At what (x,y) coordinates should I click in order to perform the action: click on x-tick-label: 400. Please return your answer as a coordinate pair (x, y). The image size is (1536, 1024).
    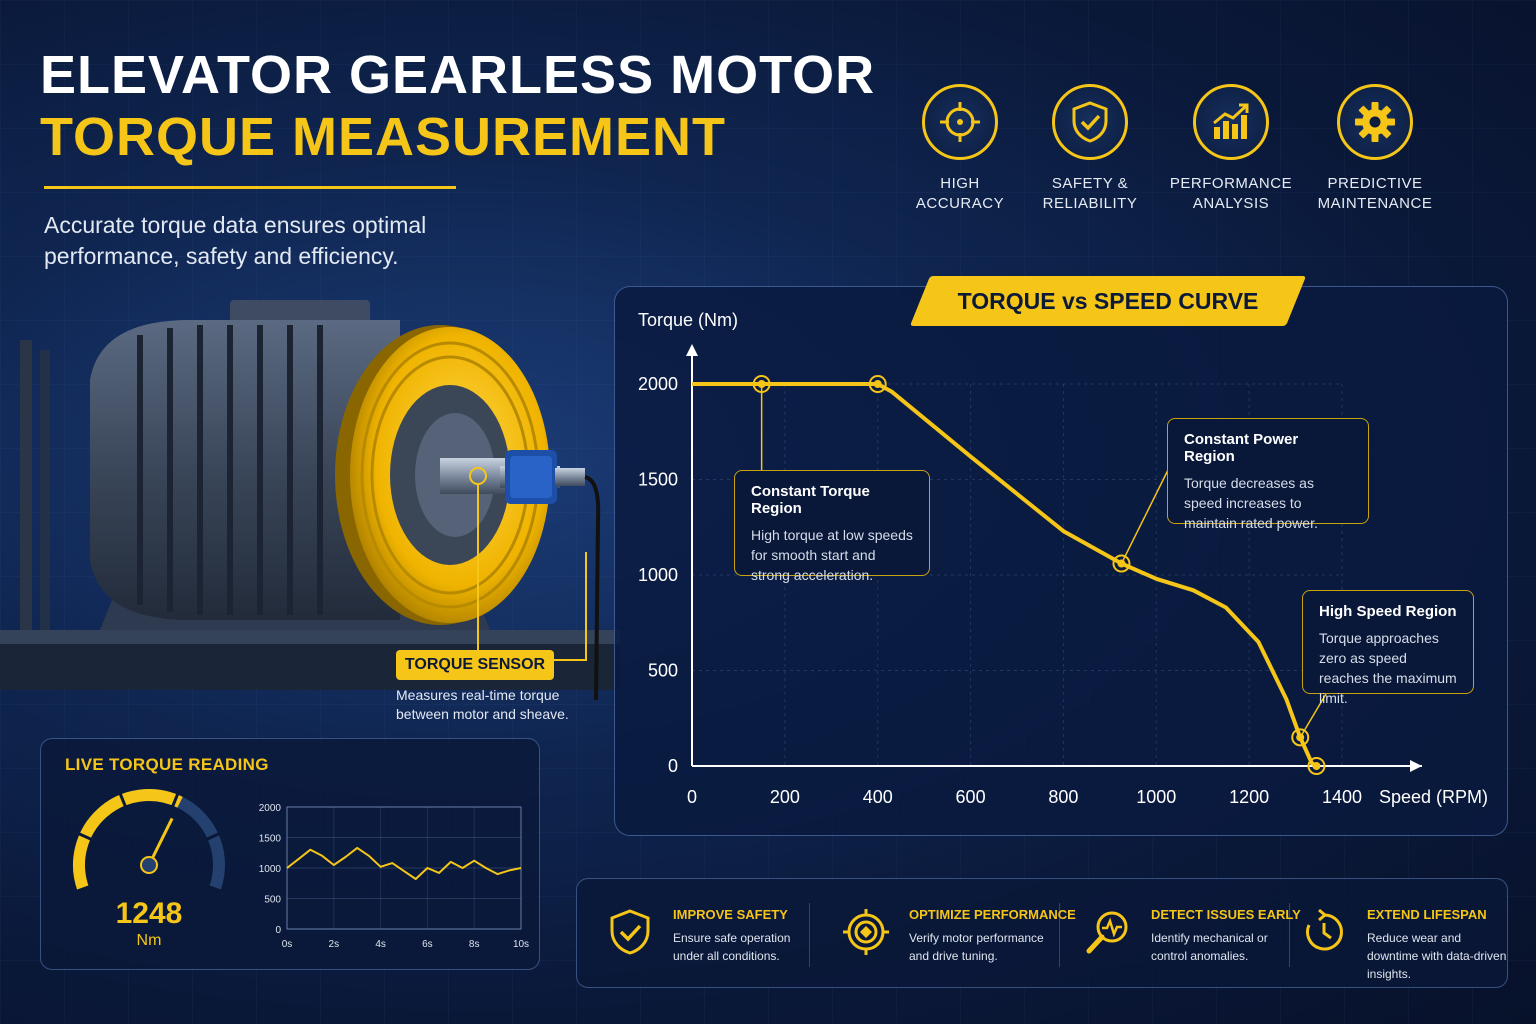
    Looking at the image, I should click on (878, 797).